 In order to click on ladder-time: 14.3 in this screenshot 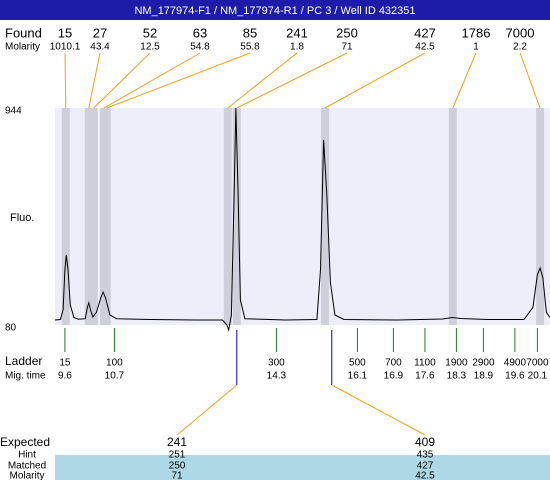, I will do `click(277, 376)`.